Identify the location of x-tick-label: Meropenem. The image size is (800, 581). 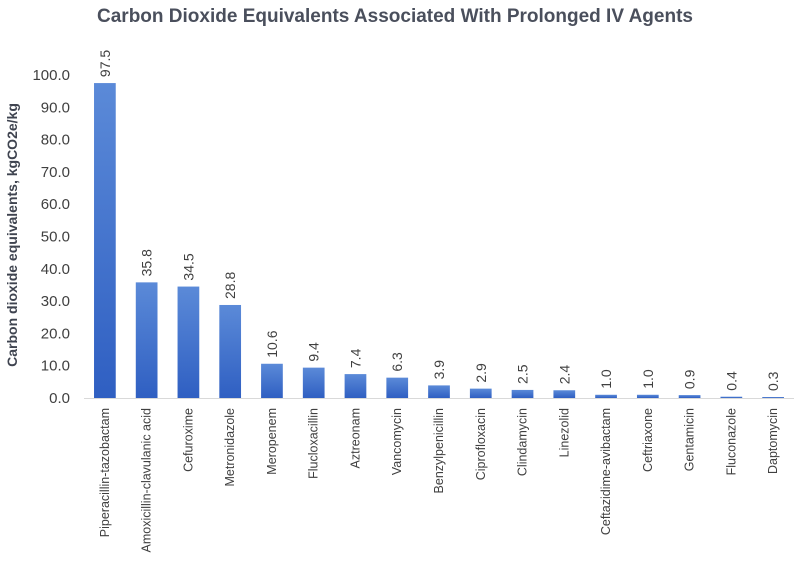
(272, 441).